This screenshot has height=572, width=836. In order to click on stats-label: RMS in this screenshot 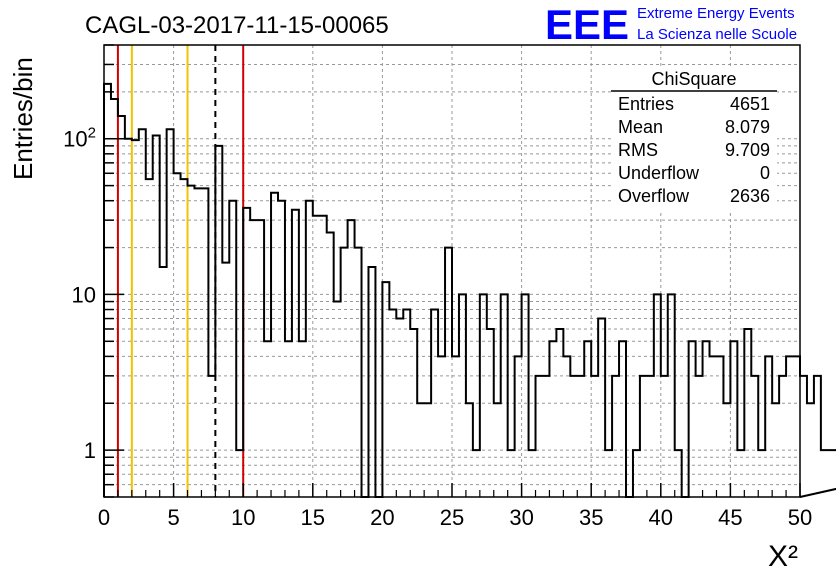, I will do `click(638, 150)`.